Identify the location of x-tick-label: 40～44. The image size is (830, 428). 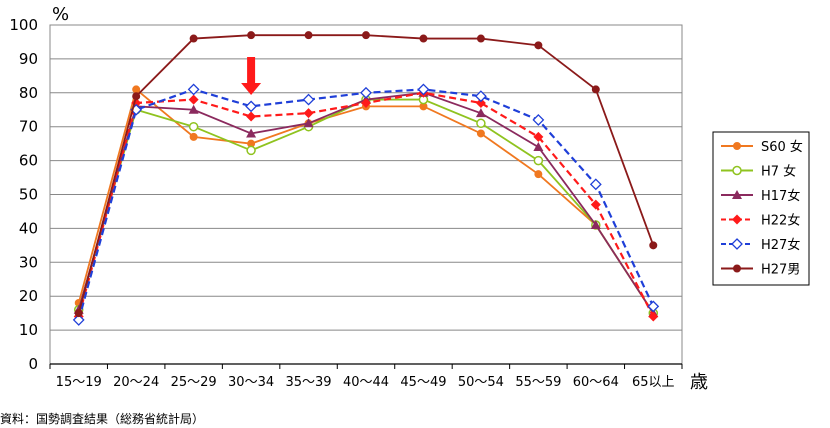
(366, 382).